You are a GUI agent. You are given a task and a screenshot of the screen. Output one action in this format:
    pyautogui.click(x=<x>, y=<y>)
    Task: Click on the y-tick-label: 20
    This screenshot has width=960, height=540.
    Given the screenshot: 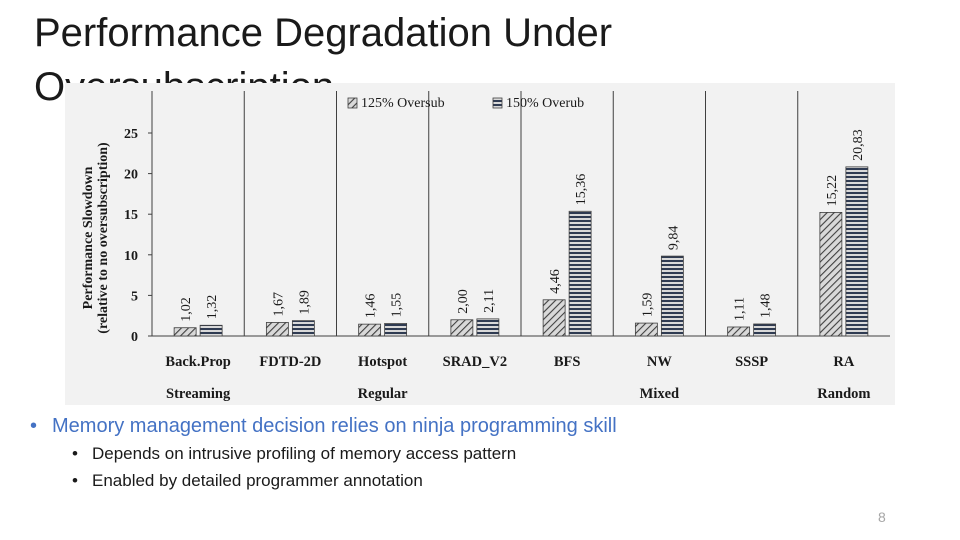 What is the action you would take?
    pyautogui.click(x=131, y=175)
    